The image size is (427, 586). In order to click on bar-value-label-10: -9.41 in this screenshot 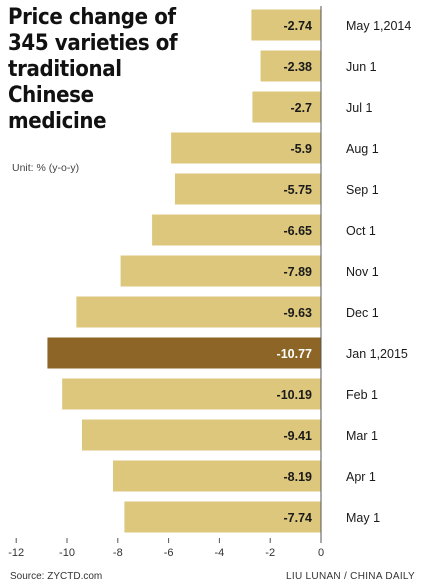, I will do `click(298, 436)`.